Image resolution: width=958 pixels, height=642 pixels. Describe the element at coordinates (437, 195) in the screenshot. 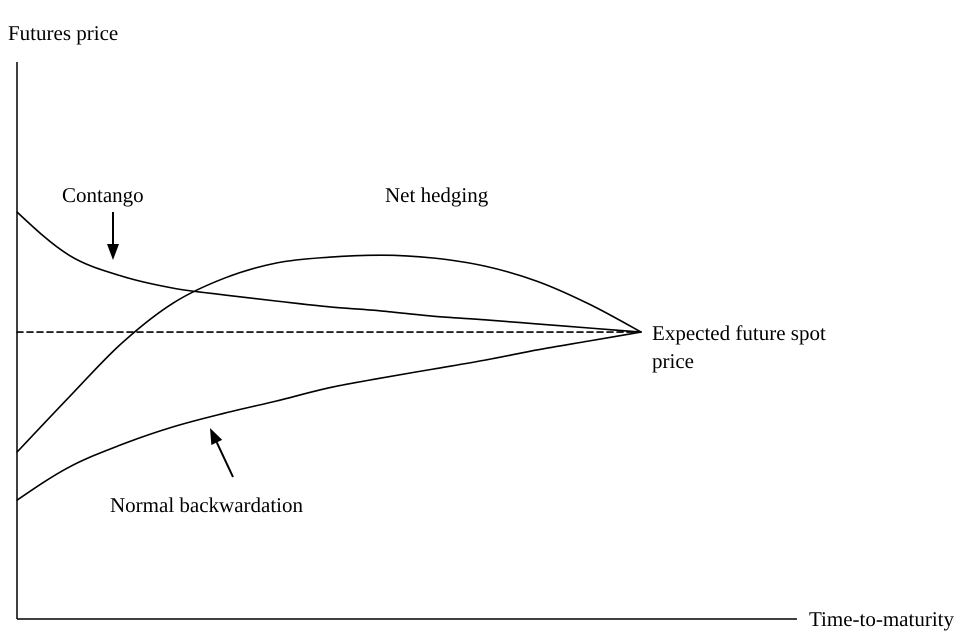

I see `text: Net hedging` at that location.